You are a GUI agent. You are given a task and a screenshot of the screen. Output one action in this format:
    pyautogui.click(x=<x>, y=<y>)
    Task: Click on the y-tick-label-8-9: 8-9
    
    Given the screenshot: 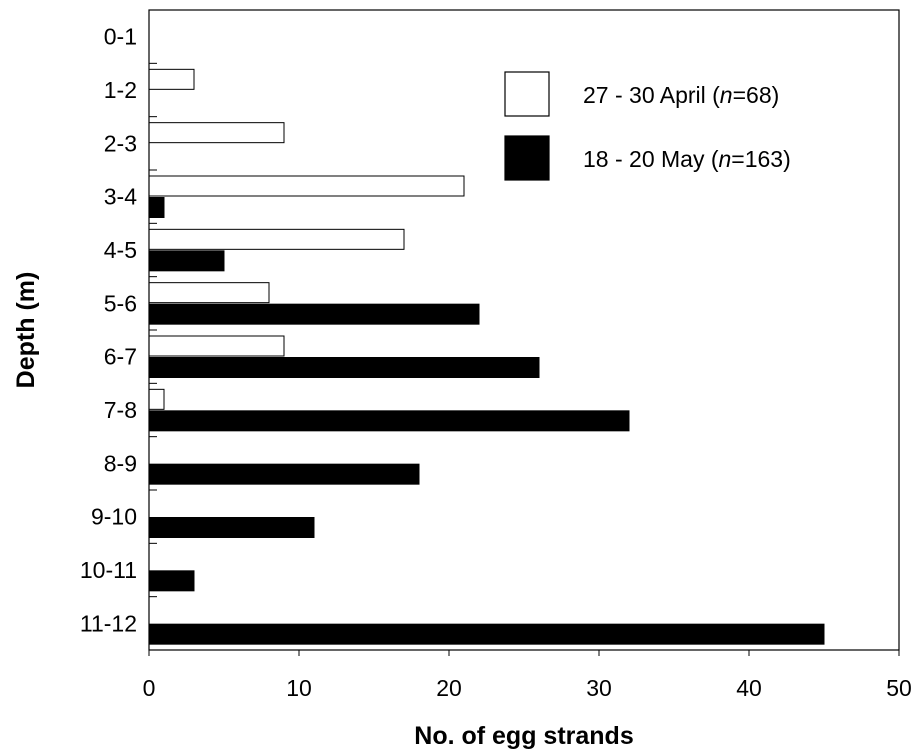 What is the action you would take?
    pyautogui.click(x=120, y=463)
    